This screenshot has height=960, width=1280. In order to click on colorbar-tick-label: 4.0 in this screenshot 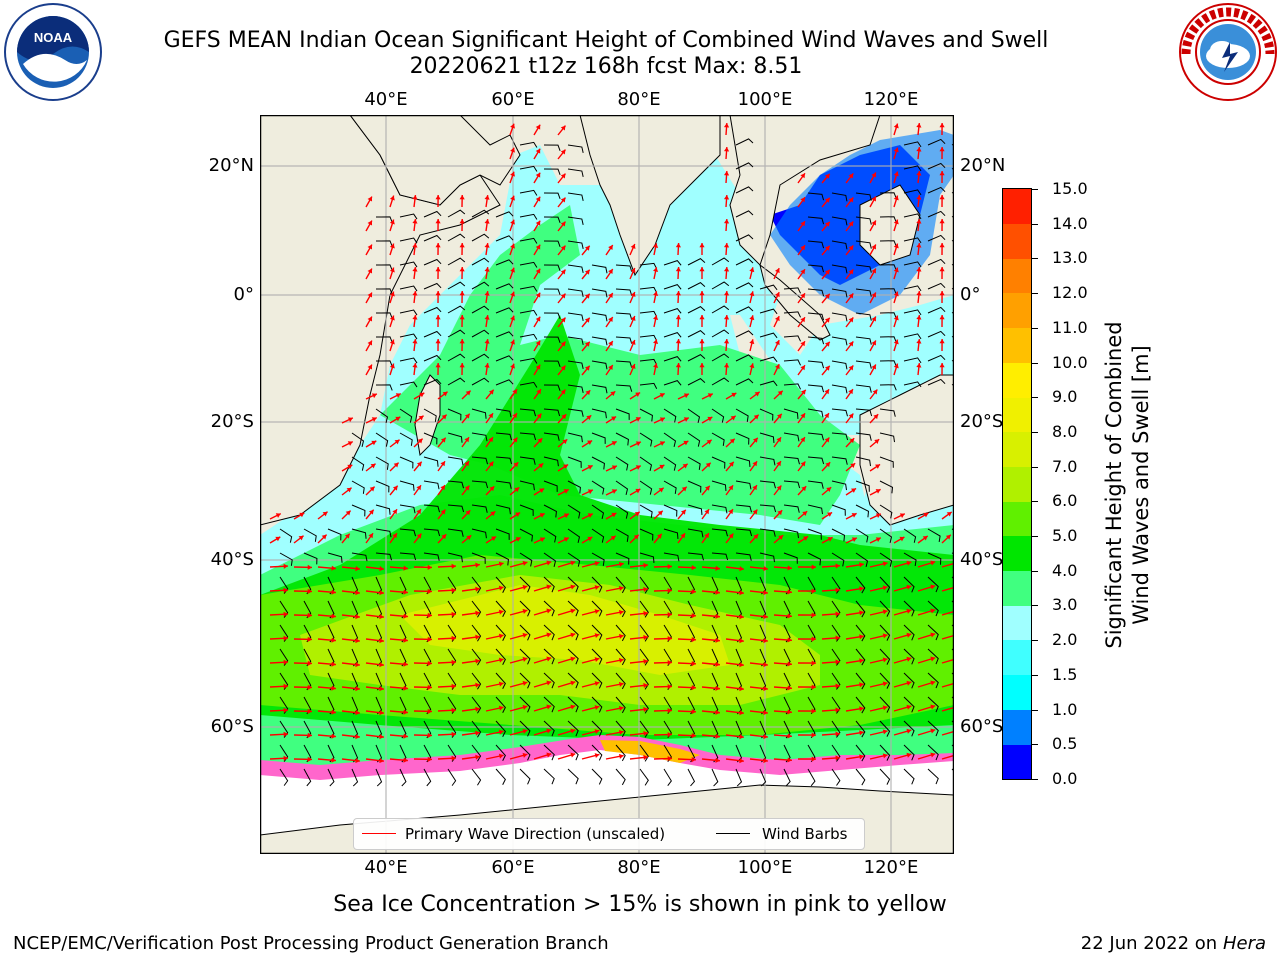, I will do `click(1065, 570)`.